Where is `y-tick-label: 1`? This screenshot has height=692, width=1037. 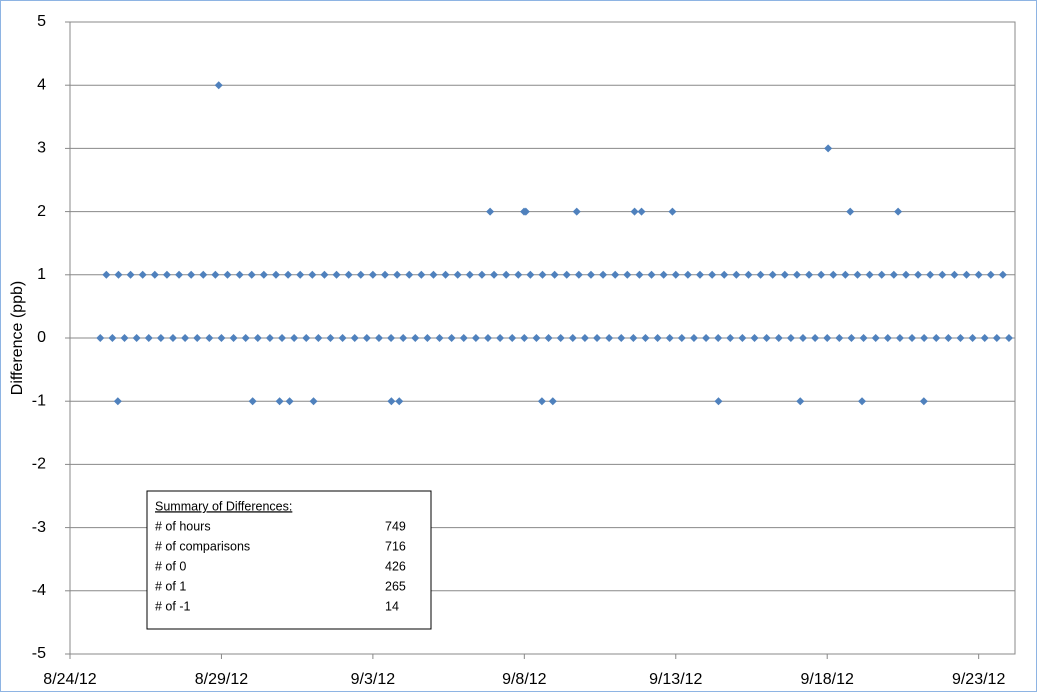 y-tick-label: 1 is located at coordinates (41, 274).